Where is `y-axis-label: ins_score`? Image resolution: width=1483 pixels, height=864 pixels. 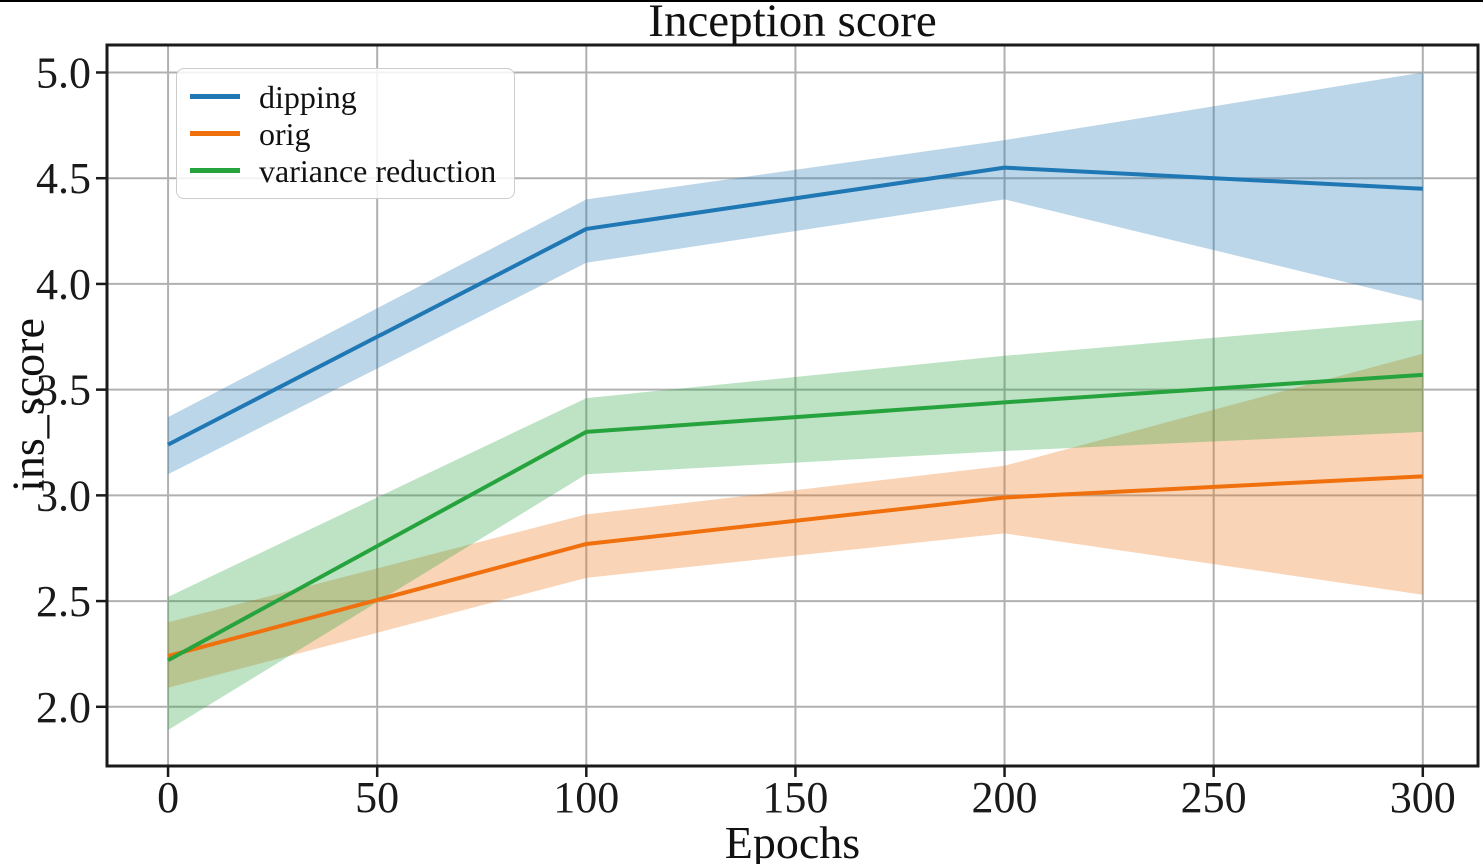
y-axis-label: ins_score is located at coordinates (28, 405).